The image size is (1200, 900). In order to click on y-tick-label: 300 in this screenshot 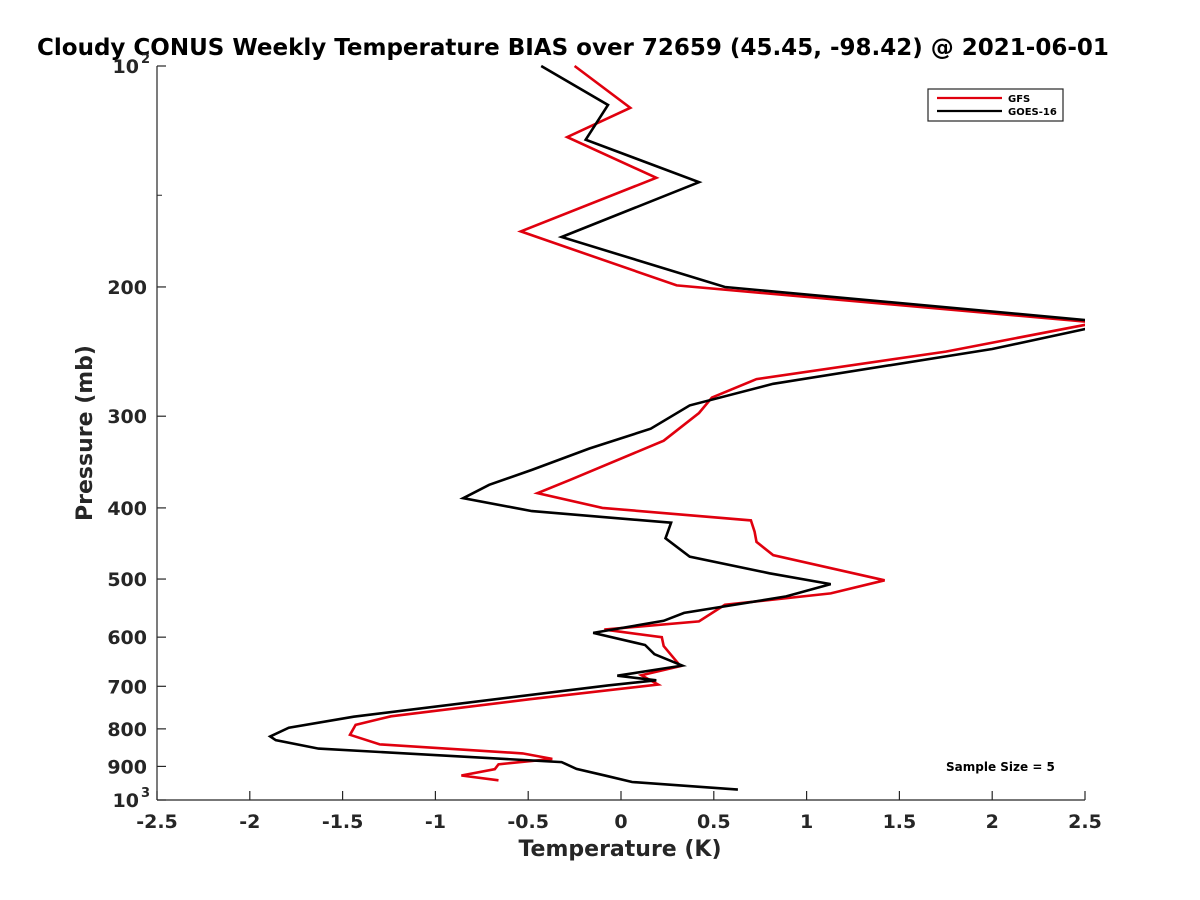, I will do `click(127, 417)`.